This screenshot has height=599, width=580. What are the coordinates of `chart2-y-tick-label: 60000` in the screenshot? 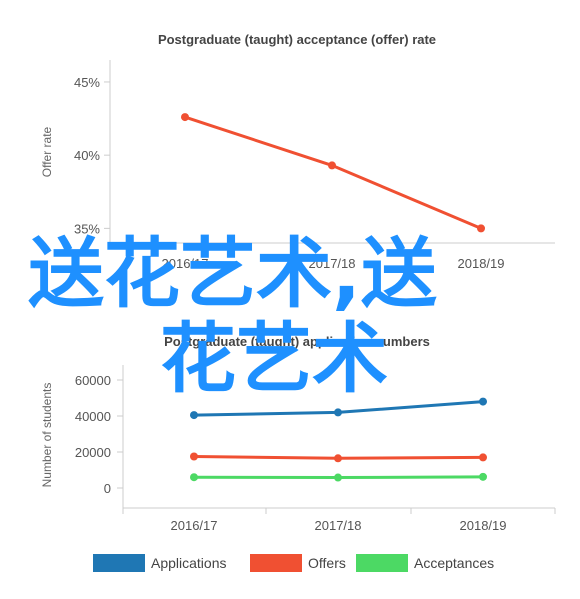 It's located at (93, 380).